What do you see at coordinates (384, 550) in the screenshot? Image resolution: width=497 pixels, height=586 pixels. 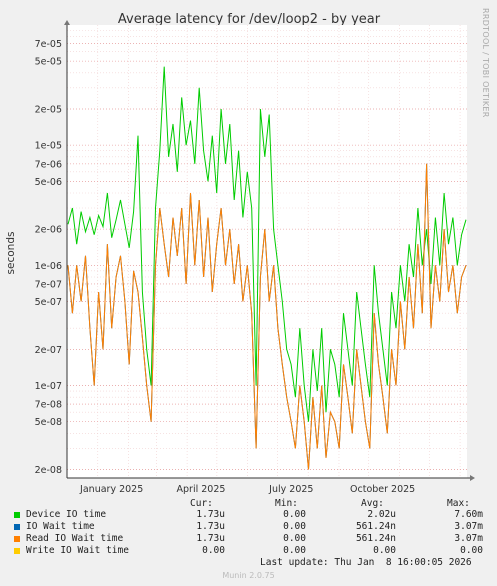 I see `legend-avg: 0.00` at bounding box center [384, 550].